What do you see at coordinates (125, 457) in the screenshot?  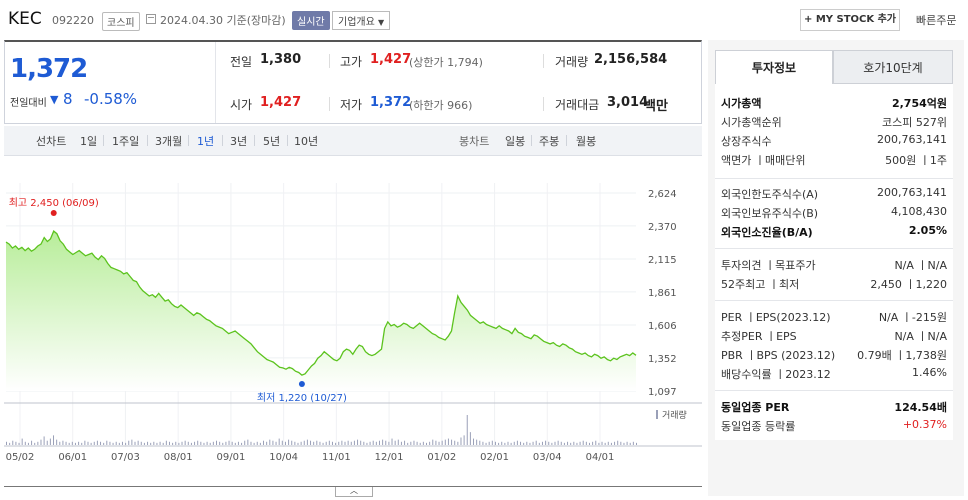 I see `x-tick-label: 07/03` at bounding box center [125, 457].